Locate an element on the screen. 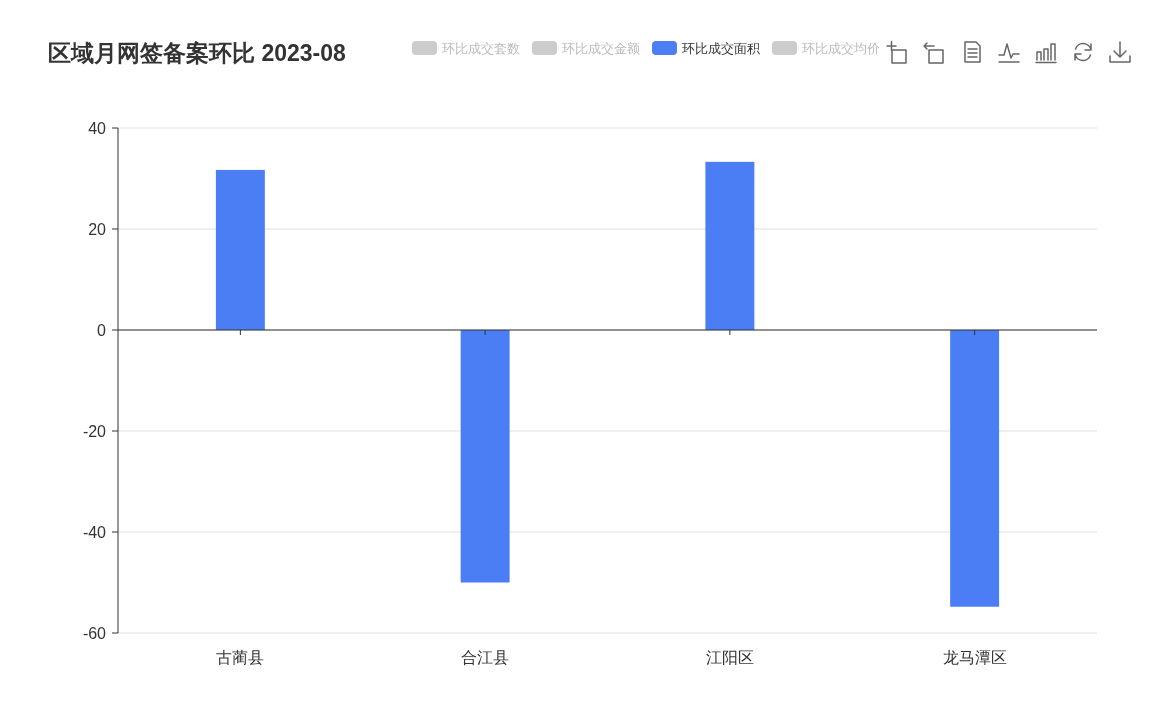 The height and width of the screenshot is (720, 1169). legend-label: 环比成交均价 is located at coordinates (841, 48).